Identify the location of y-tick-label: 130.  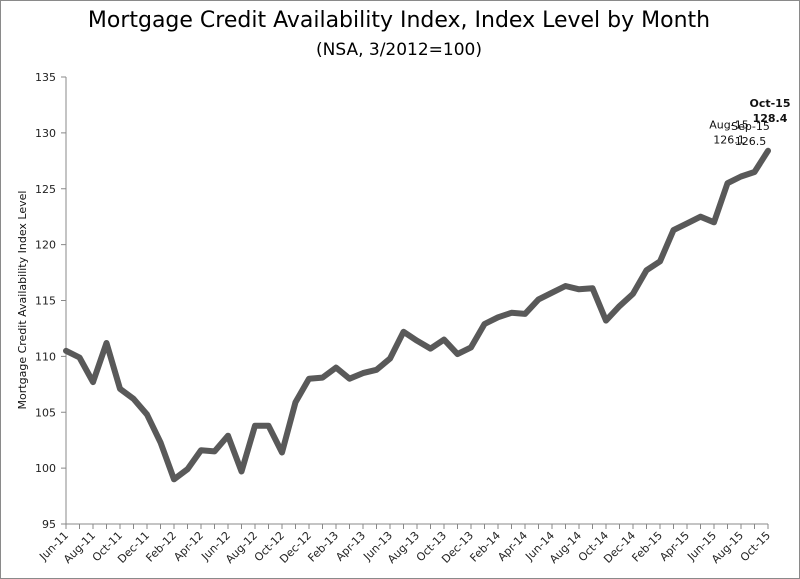
(45, 133).